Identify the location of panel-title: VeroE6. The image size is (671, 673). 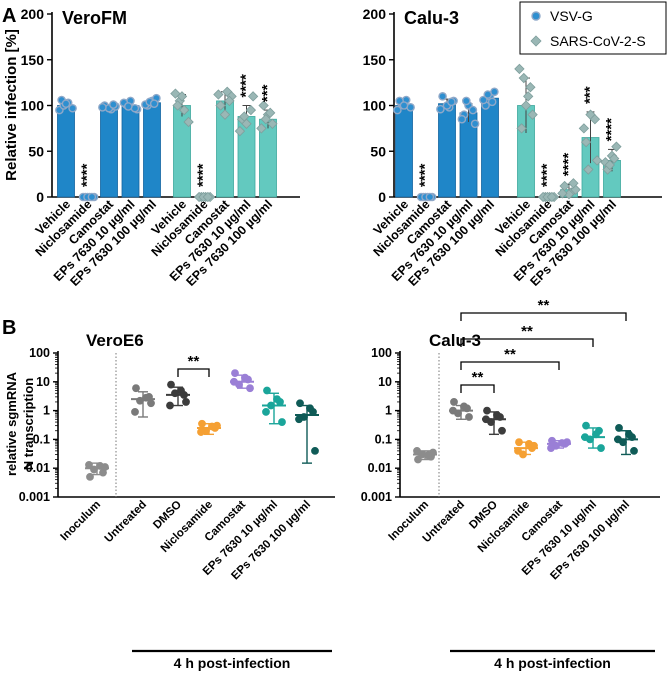
(115, 340).